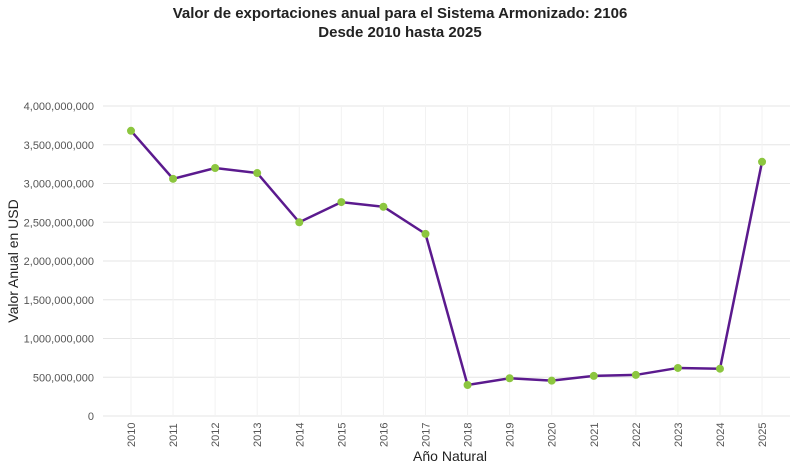 Image resolution: width=800 pixels, height=470 pixels. I want to click on data-point-2017, so click(425, 233).